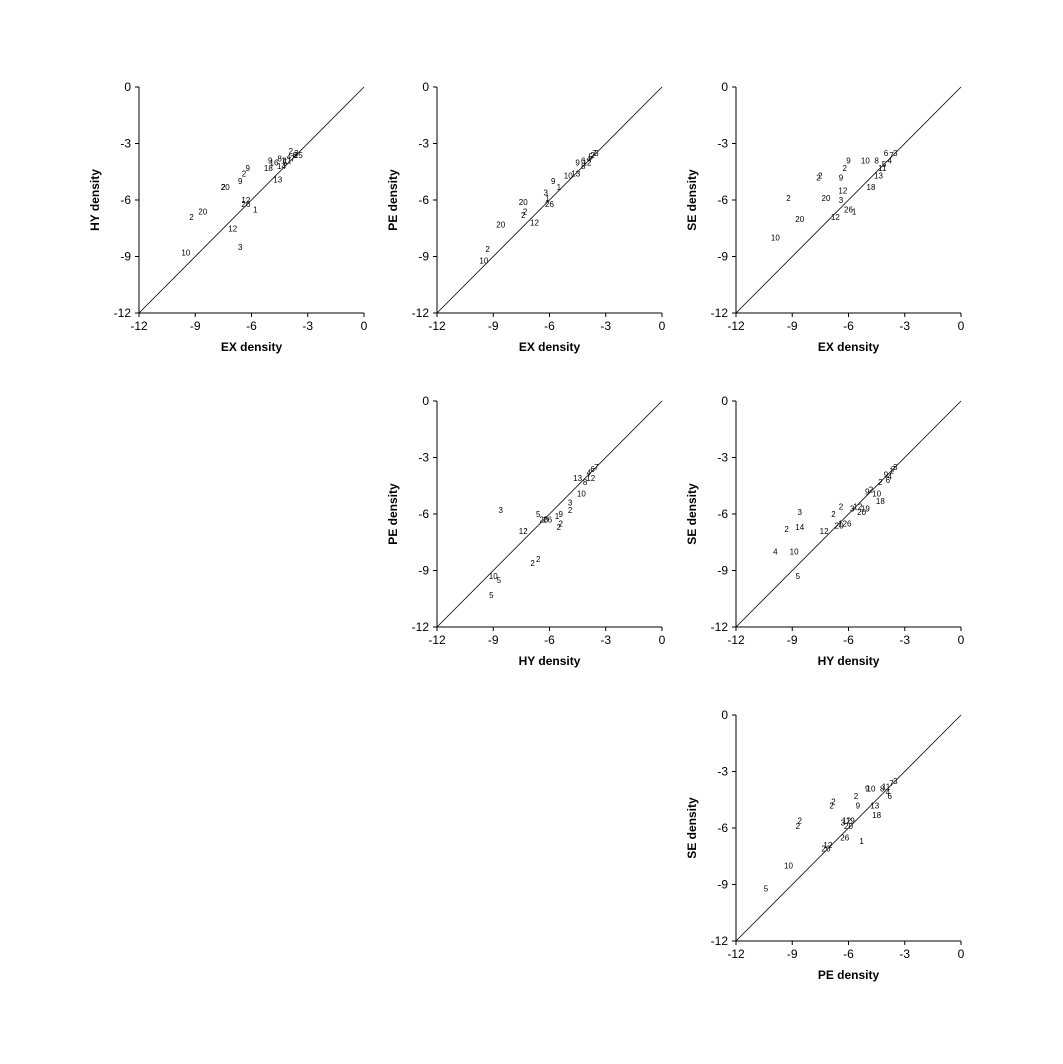  Describe the element at coordinates (596, 467) in the screenshot. I see `data-point-label: 7` at that location.